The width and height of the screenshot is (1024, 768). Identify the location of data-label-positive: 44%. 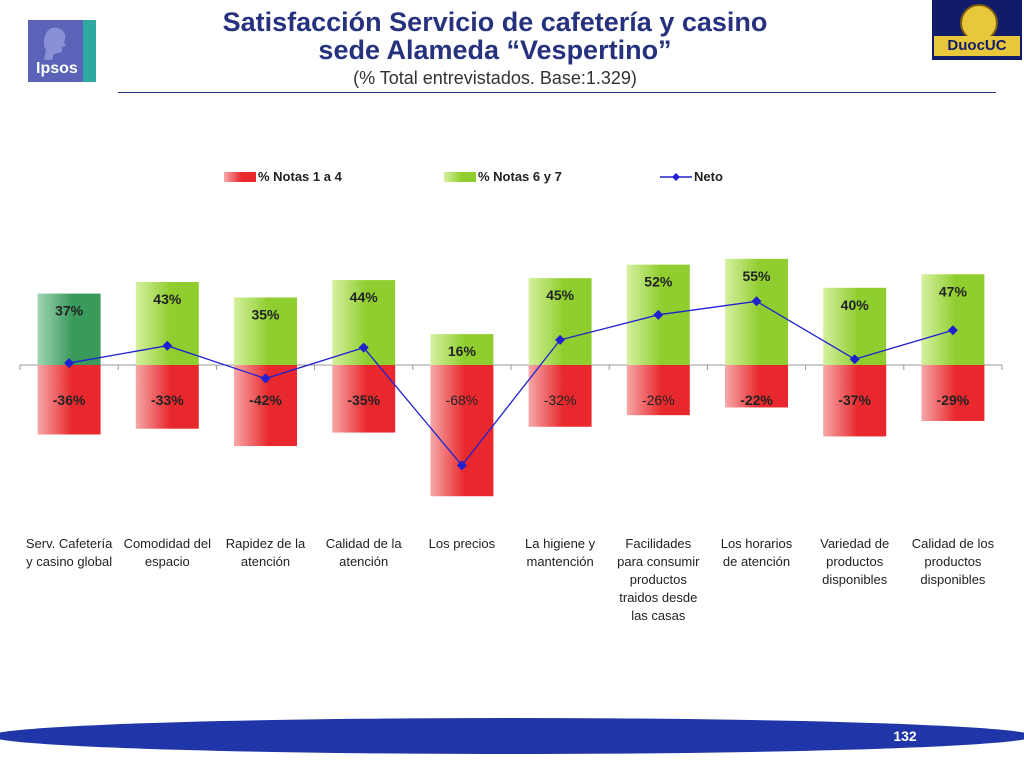
(364, 297).